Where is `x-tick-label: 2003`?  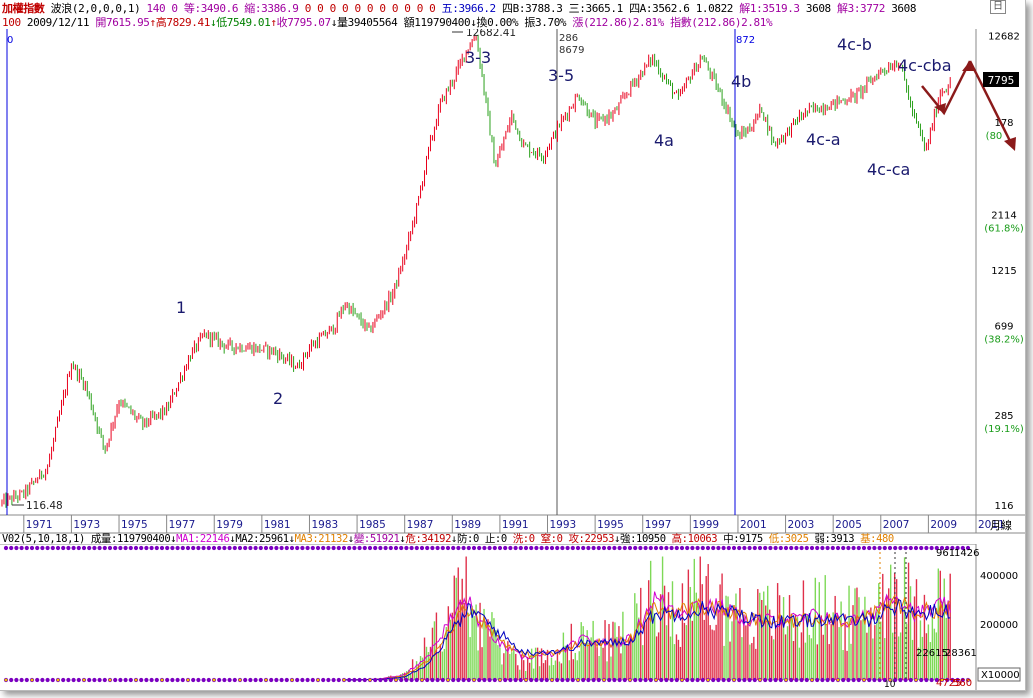 x-tick-label: 2003 is located at coordinates (801, 525).